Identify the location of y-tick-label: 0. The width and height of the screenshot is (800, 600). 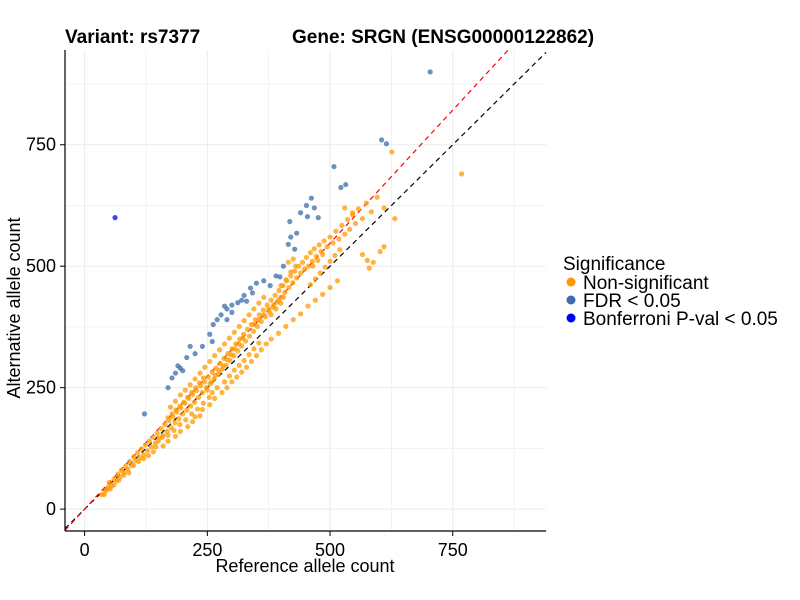
(51, 509).